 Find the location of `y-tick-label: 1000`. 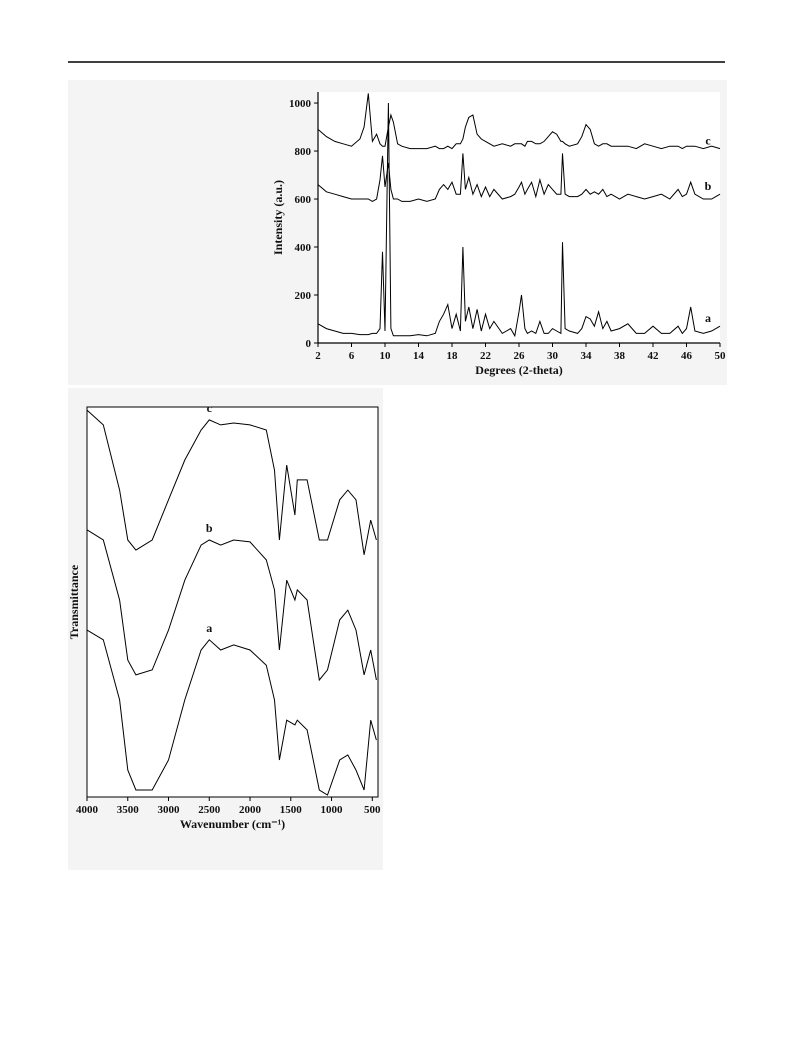

y-tick-label: 1000 is located at coordinates (300, 104).